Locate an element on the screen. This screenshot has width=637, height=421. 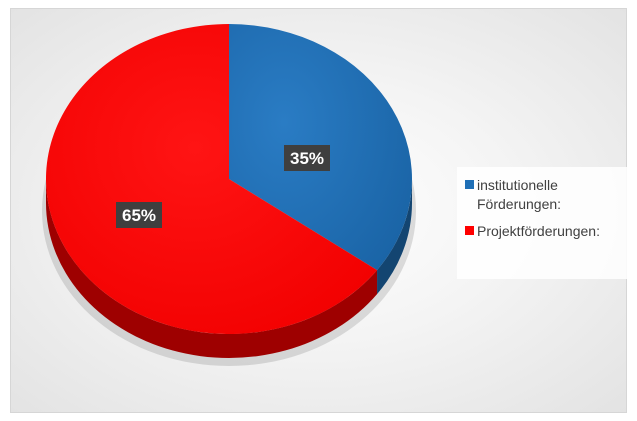
legend-label-institutionelle: institutionelle Förderungen: is located at coordinates (519, 194).